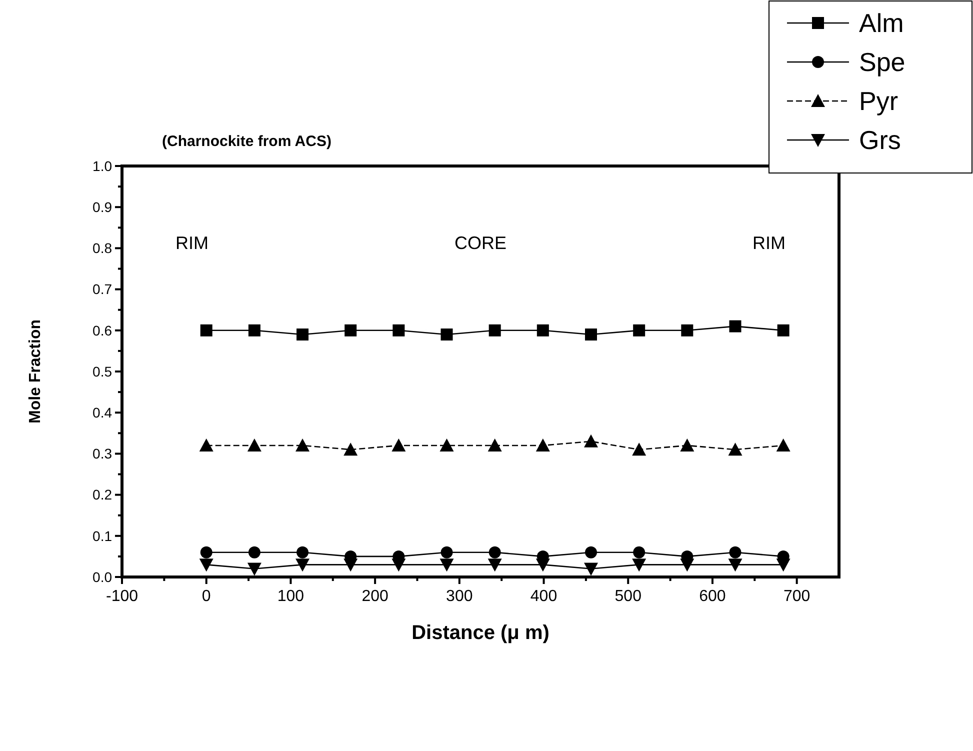  Describe the element at coordinates (102, 494) in the screenshot. I see `y-tick-label: 0.2` at that location.